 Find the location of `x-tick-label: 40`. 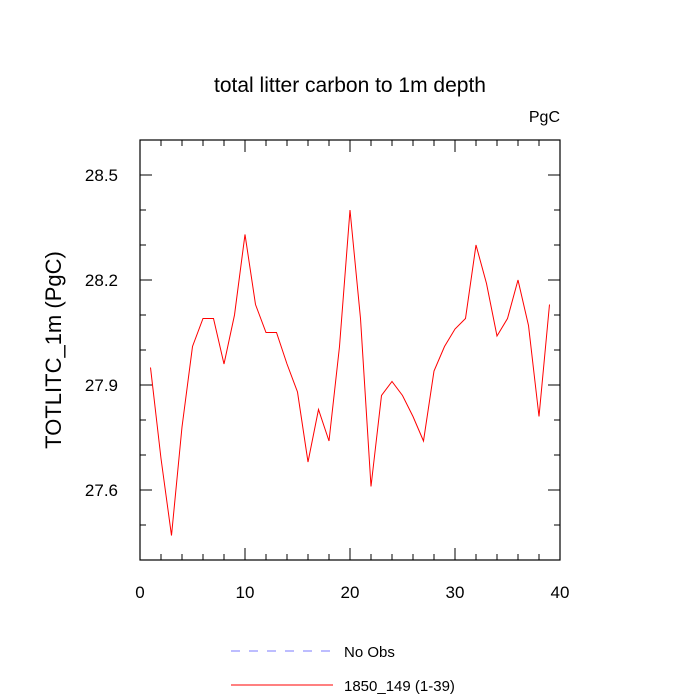

x-tick-label: 40 is located at coordinates (560, 592).